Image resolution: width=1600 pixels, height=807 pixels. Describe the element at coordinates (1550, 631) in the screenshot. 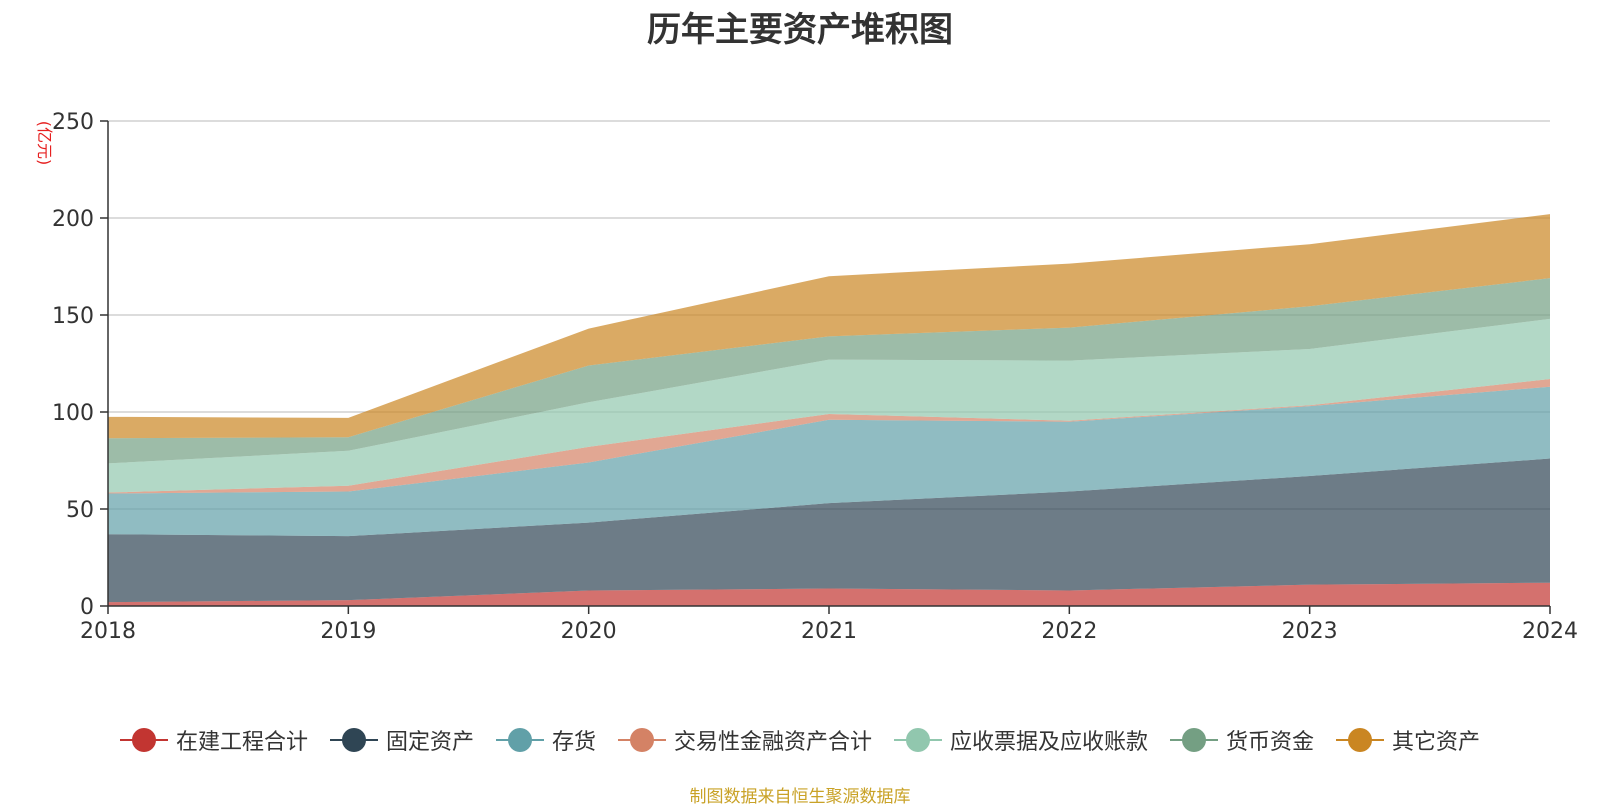

I see `x-tick-label: 2024` at that location.